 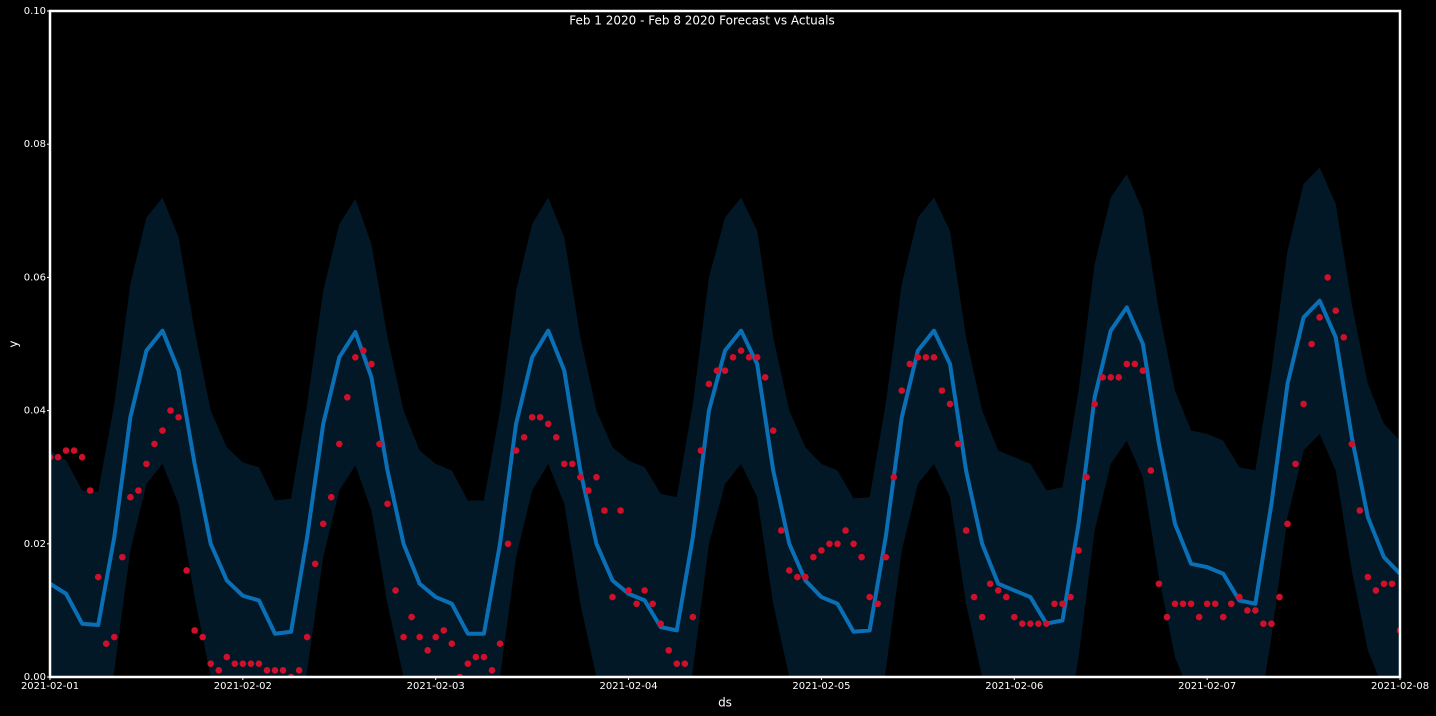 What do you see at coordinates (1400, 686) in the screenshot?
I see `x-tick-label: 2021-02-08` at bounding box center [1400, 686].